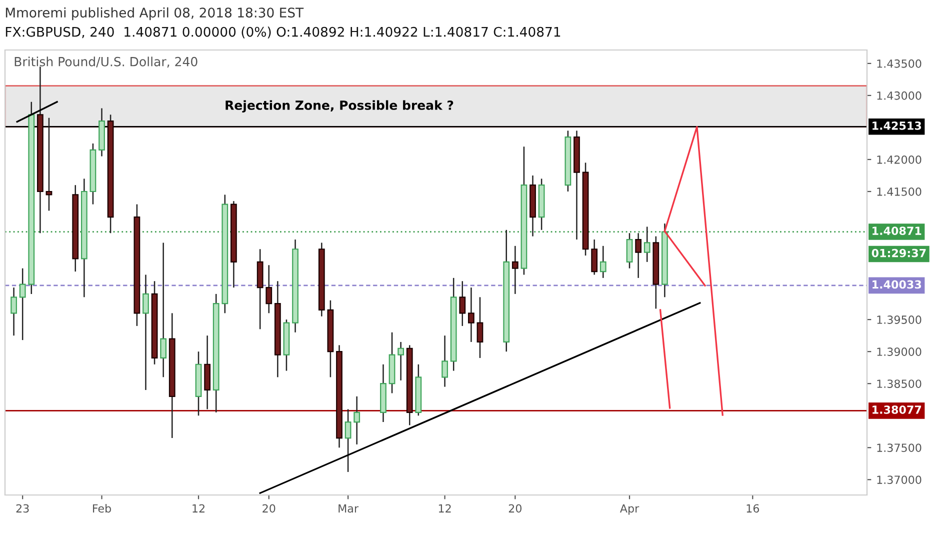  What do you see at coordinates (899, 384) in the screenshot?
I see `y-tick-label: 1.38500` at bounding box center [899, 384].